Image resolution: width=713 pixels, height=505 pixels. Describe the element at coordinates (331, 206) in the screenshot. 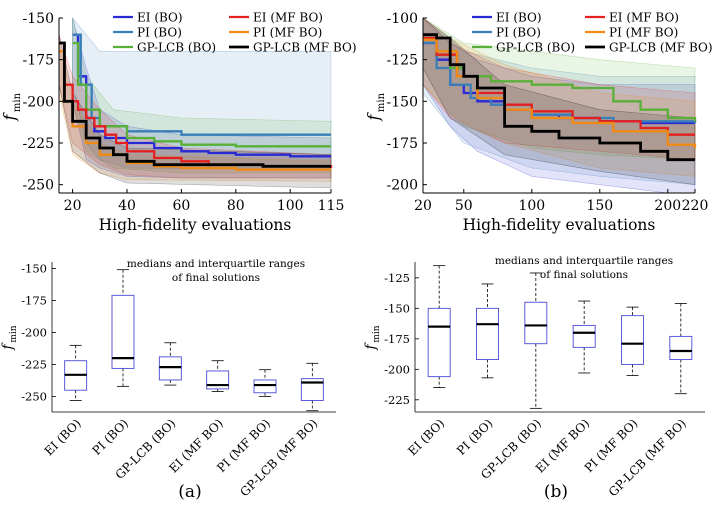

I see `x-tick-label: 115` at that location.